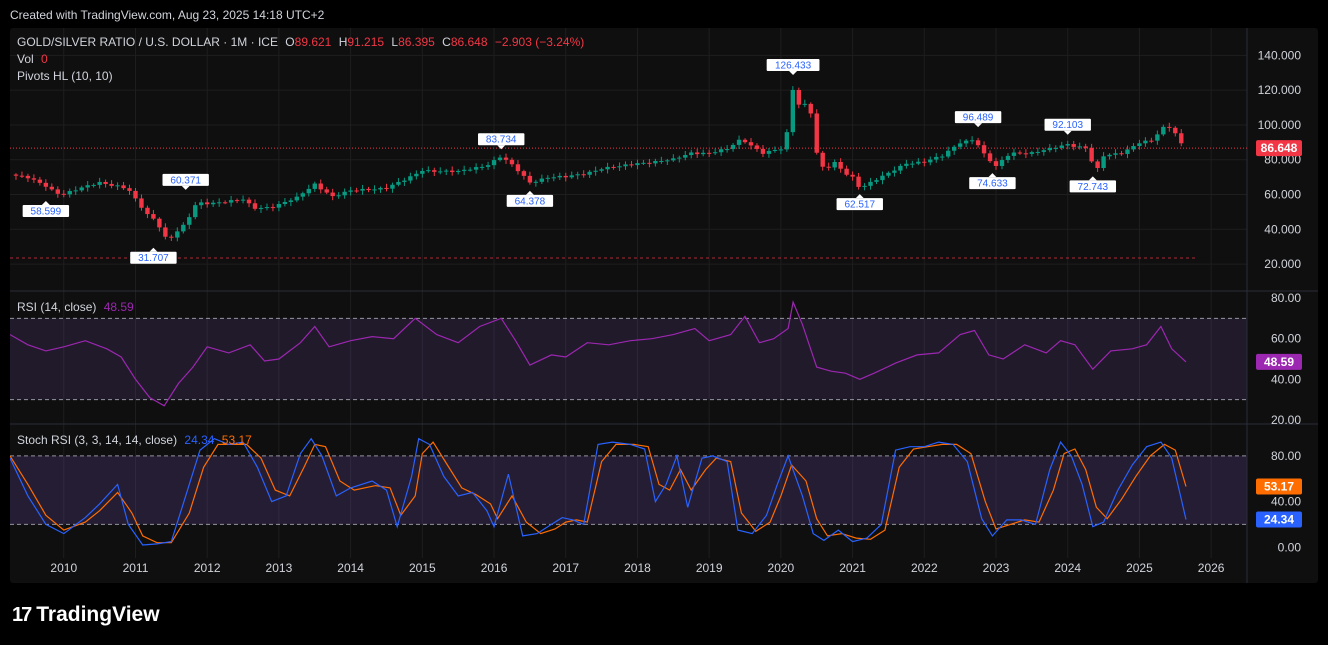 The image size is (1328, 645). What do you see at coordinates (207, 568) in the screenshot?
I see `x-axis-tick-label: 2012` at bounding box center [207, 568].